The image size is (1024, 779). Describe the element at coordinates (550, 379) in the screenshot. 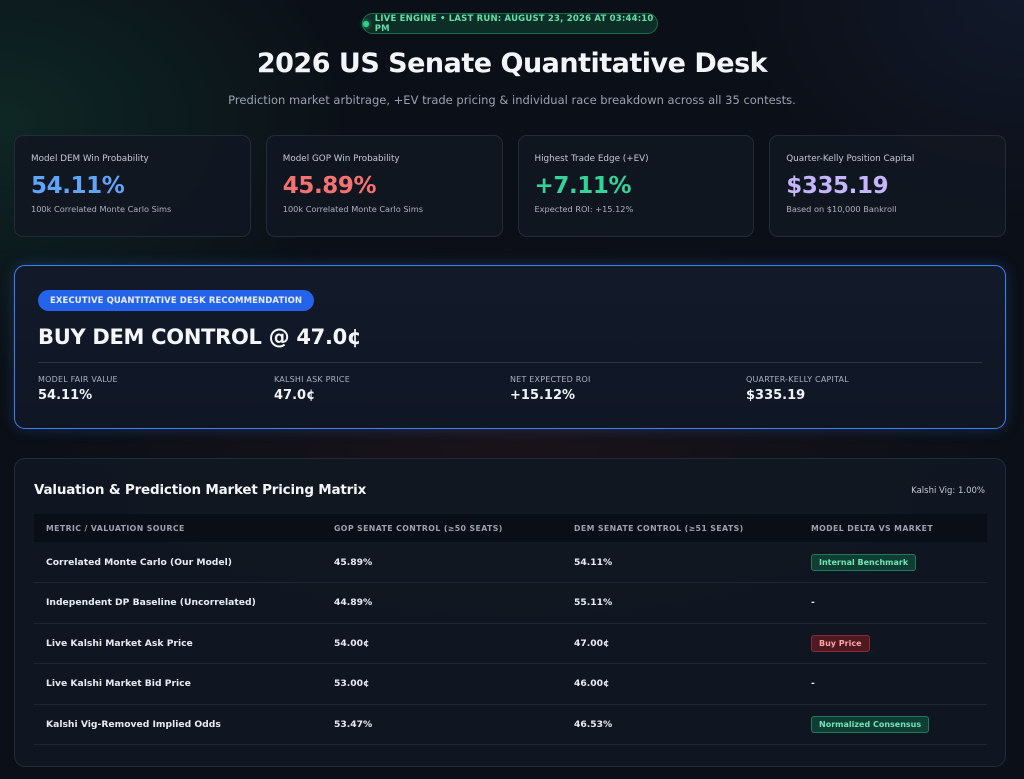

I see `metric-label: NET EXPECTED ROI` at that location.